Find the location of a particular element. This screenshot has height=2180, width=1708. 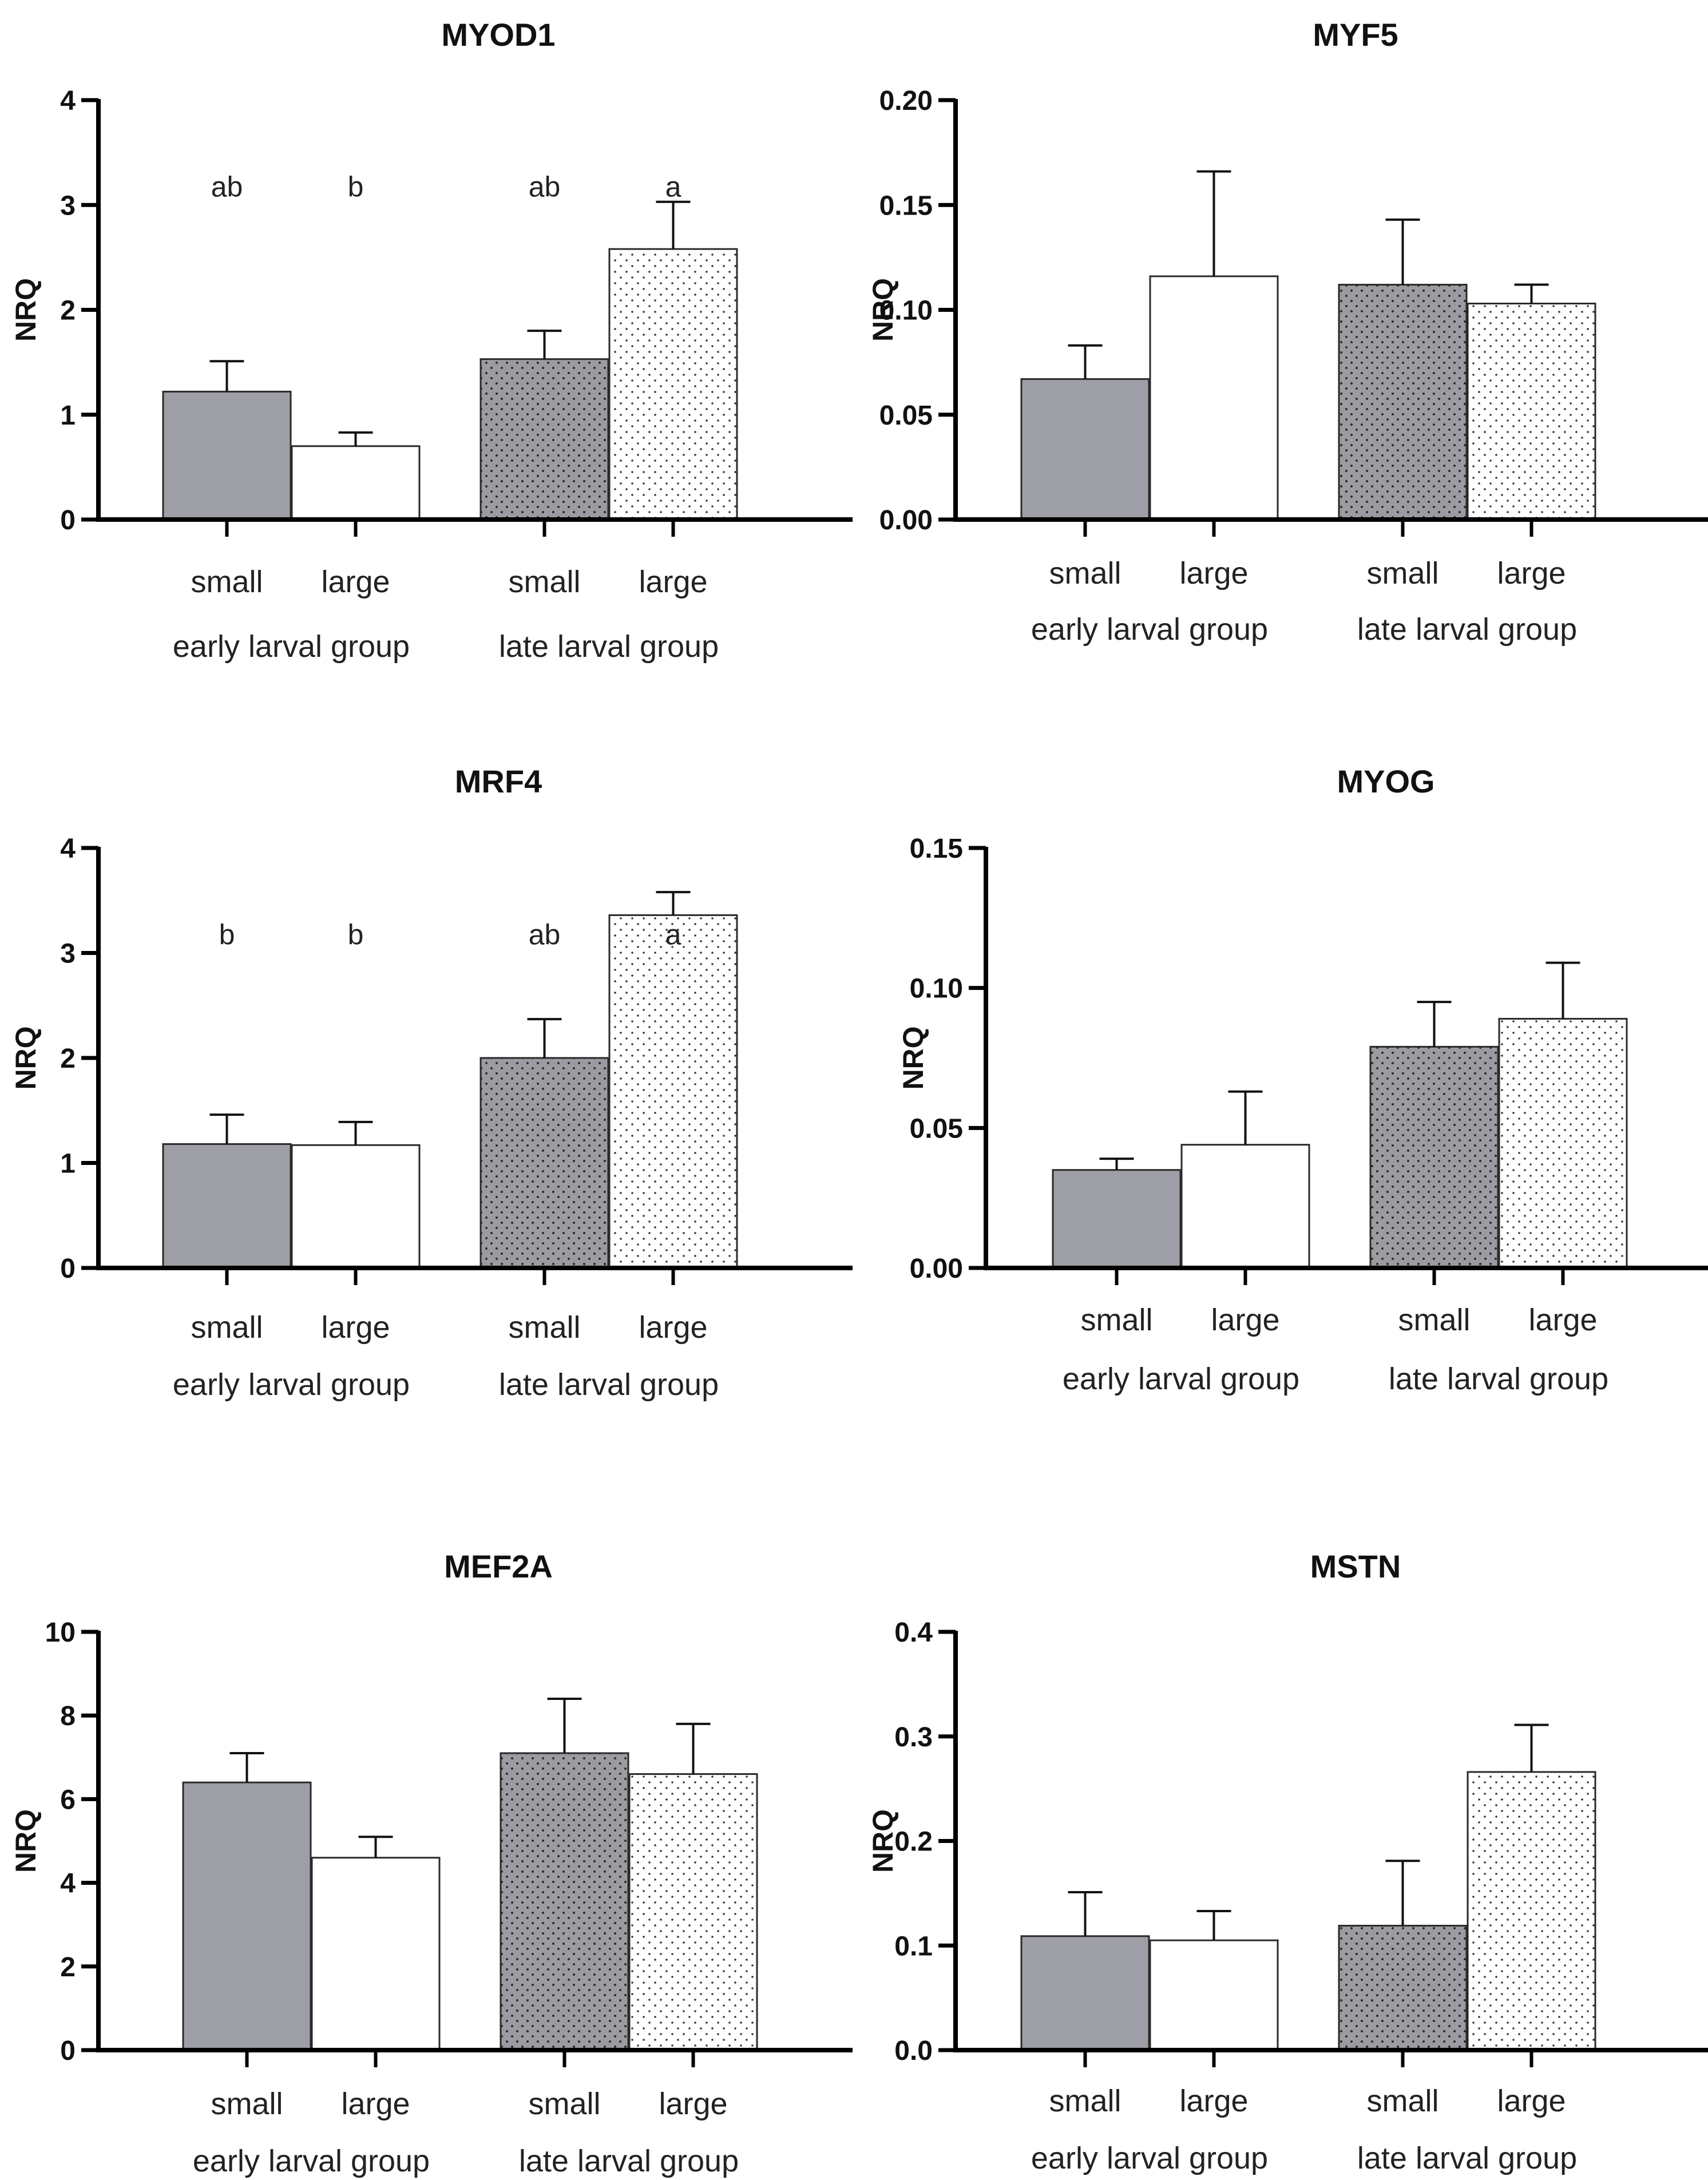

y-tick-label: 6 is located at coordinates (68, 1800).